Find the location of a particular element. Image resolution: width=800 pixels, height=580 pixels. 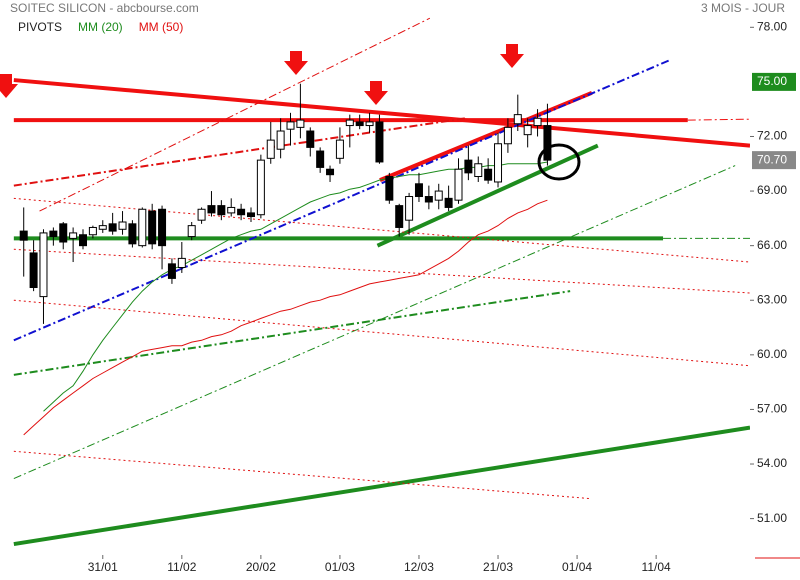

signal-arrows is located at coordinates (262, 74).